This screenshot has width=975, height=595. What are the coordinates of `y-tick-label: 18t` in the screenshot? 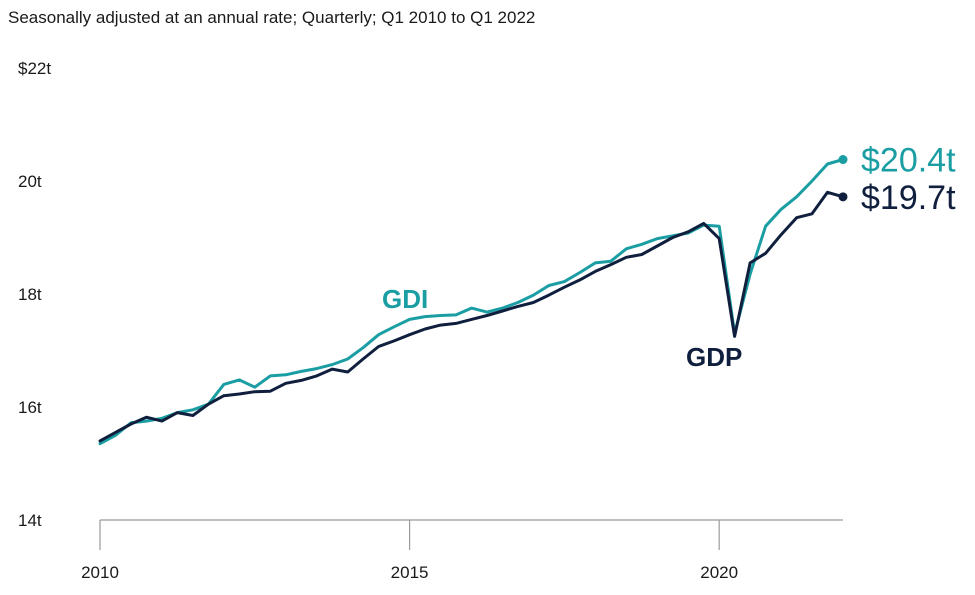 It's located at (30, 294).